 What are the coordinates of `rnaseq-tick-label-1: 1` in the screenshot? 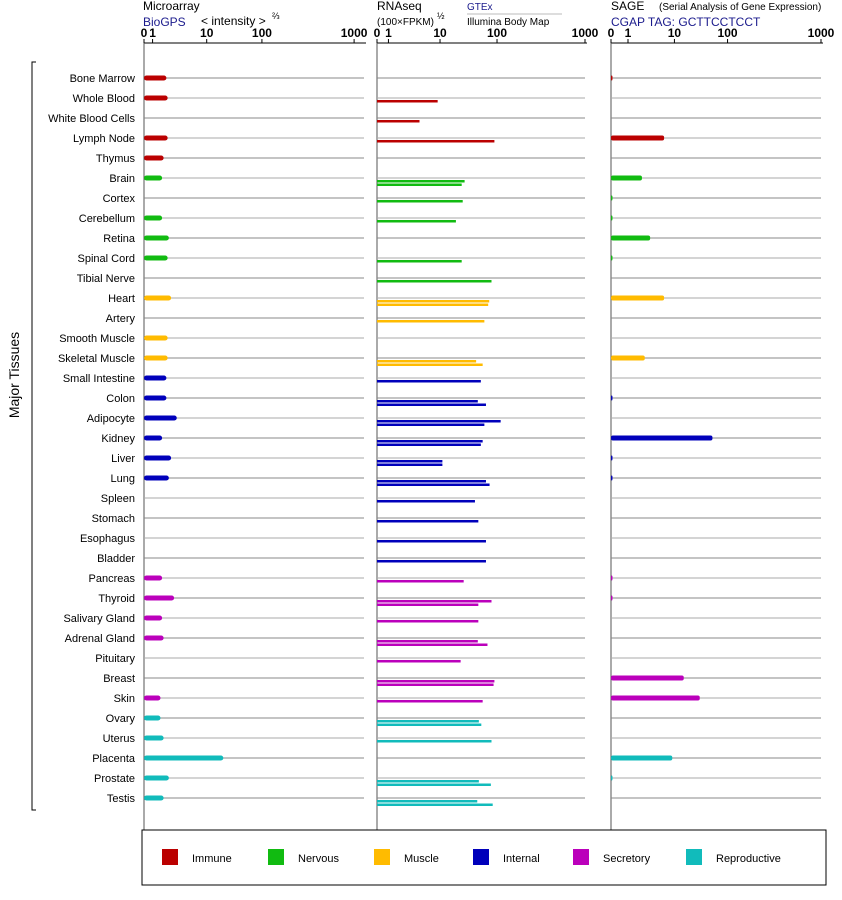 It's located at (388, 33).